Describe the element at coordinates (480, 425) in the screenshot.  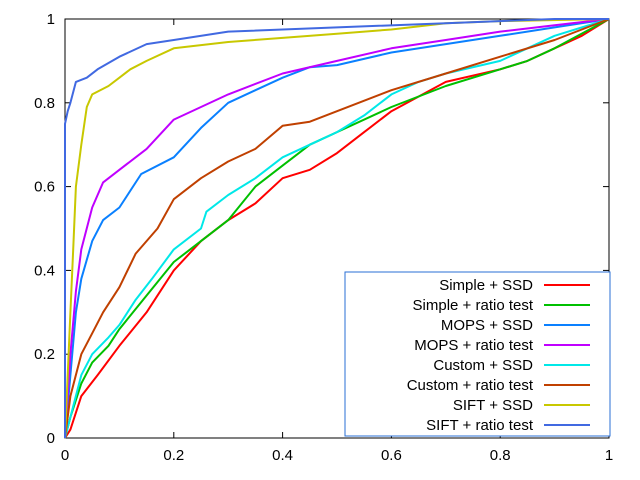
I see `legend-label: SIFT + ratio test` at that location.